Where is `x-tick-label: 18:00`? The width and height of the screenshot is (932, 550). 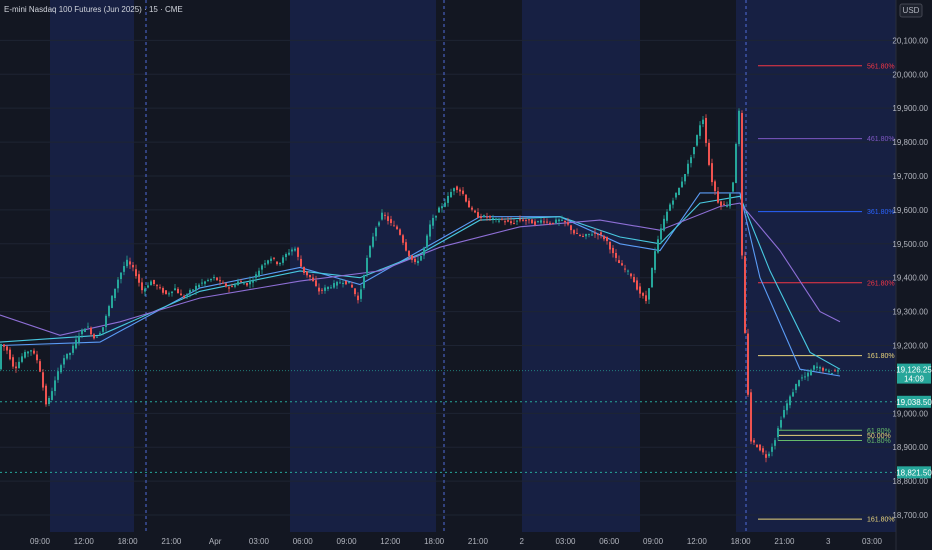
x-tick-label: 18:00 is located at coordinates (741, 541).